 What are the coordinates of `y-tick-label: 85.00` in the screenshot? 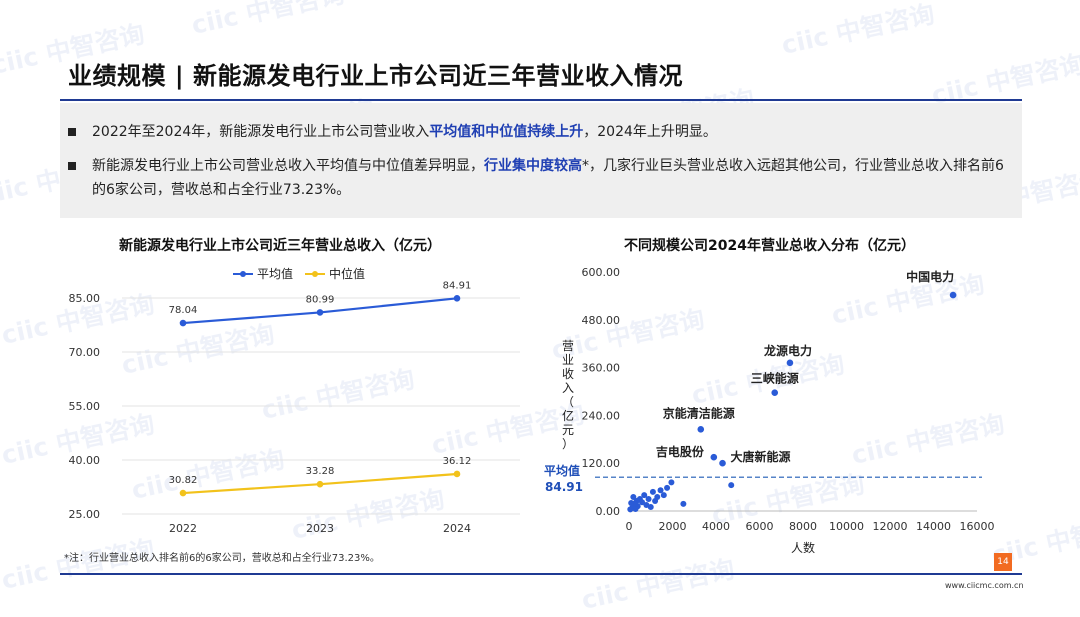 It's located at (85, 298).